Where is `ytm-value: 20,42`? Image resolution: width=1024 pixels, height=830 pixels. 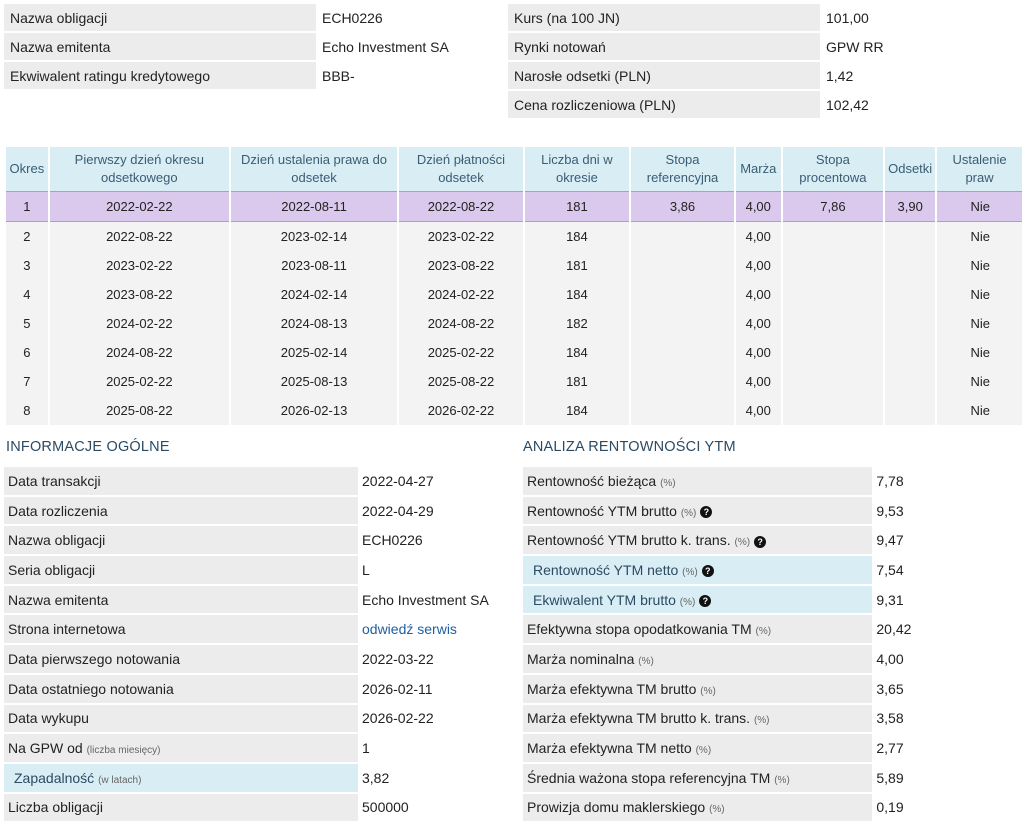
ytm-value: 20,42 is located at coordinates (894, 629).